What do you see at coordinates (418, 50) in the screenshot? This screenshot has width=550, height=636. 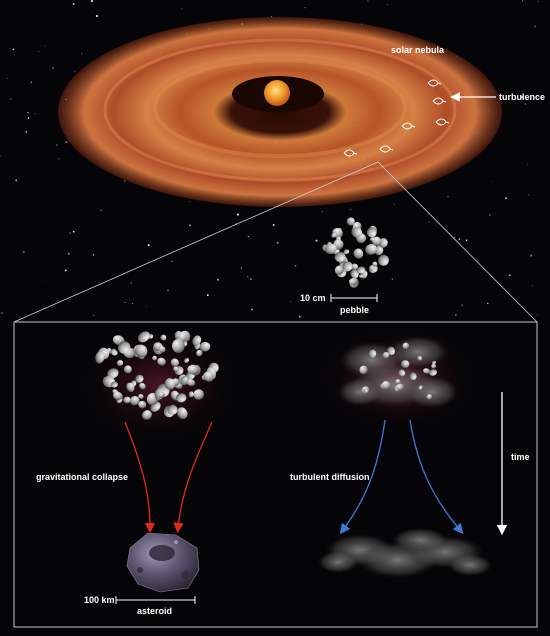 I see `label-solar-nebula: solar nebula` at bounding box center [418, 50].